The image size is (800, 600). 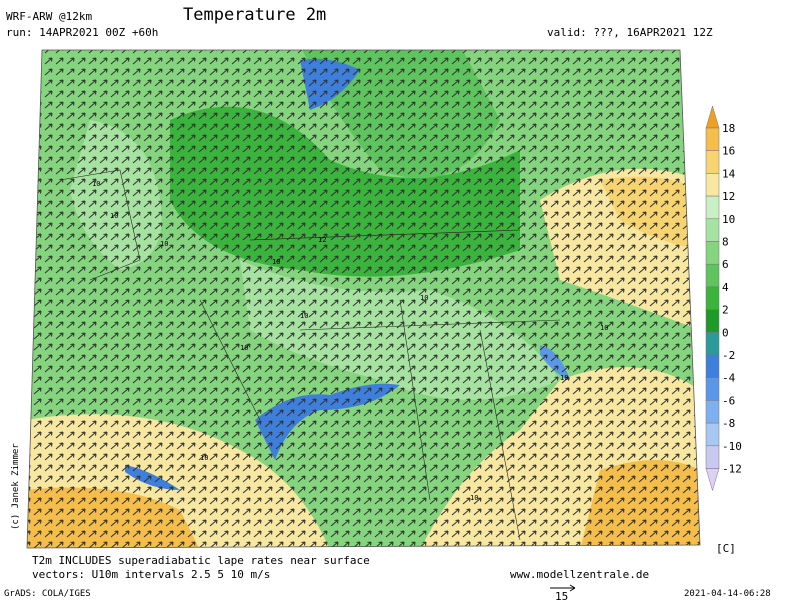 I want to click on contour-label: 12, so click(x=322, y=240).